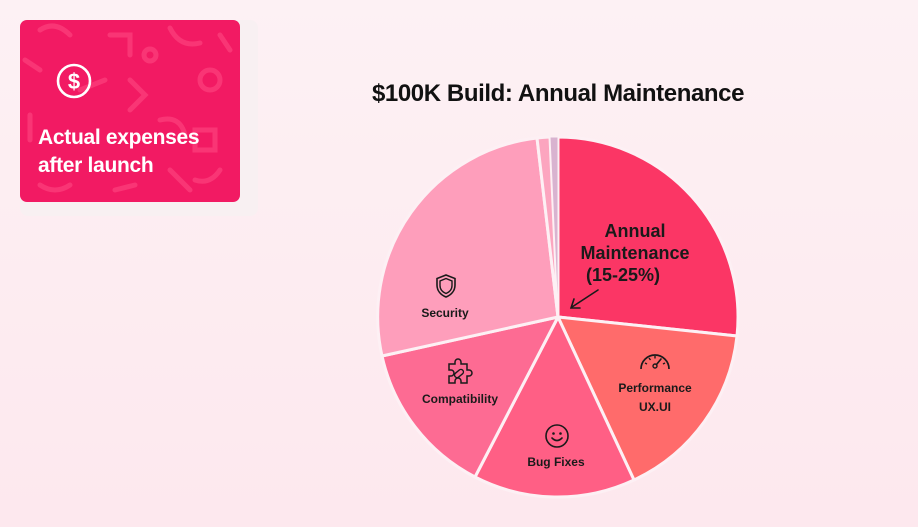 Image resolution: width=918 pixels, height=527 pixels. Describe the element at coordinates (654, 407) in the screenshot. I see `performance-label-line2: UX.UI` at that location.